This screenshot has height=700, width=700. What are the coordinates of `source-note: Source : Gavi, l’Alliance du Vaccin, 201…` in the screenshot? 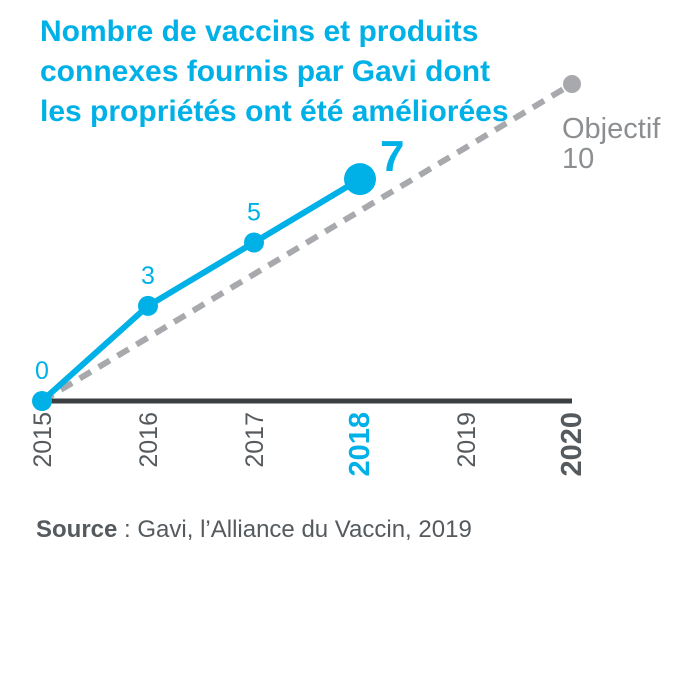 It's located at (254, 530).